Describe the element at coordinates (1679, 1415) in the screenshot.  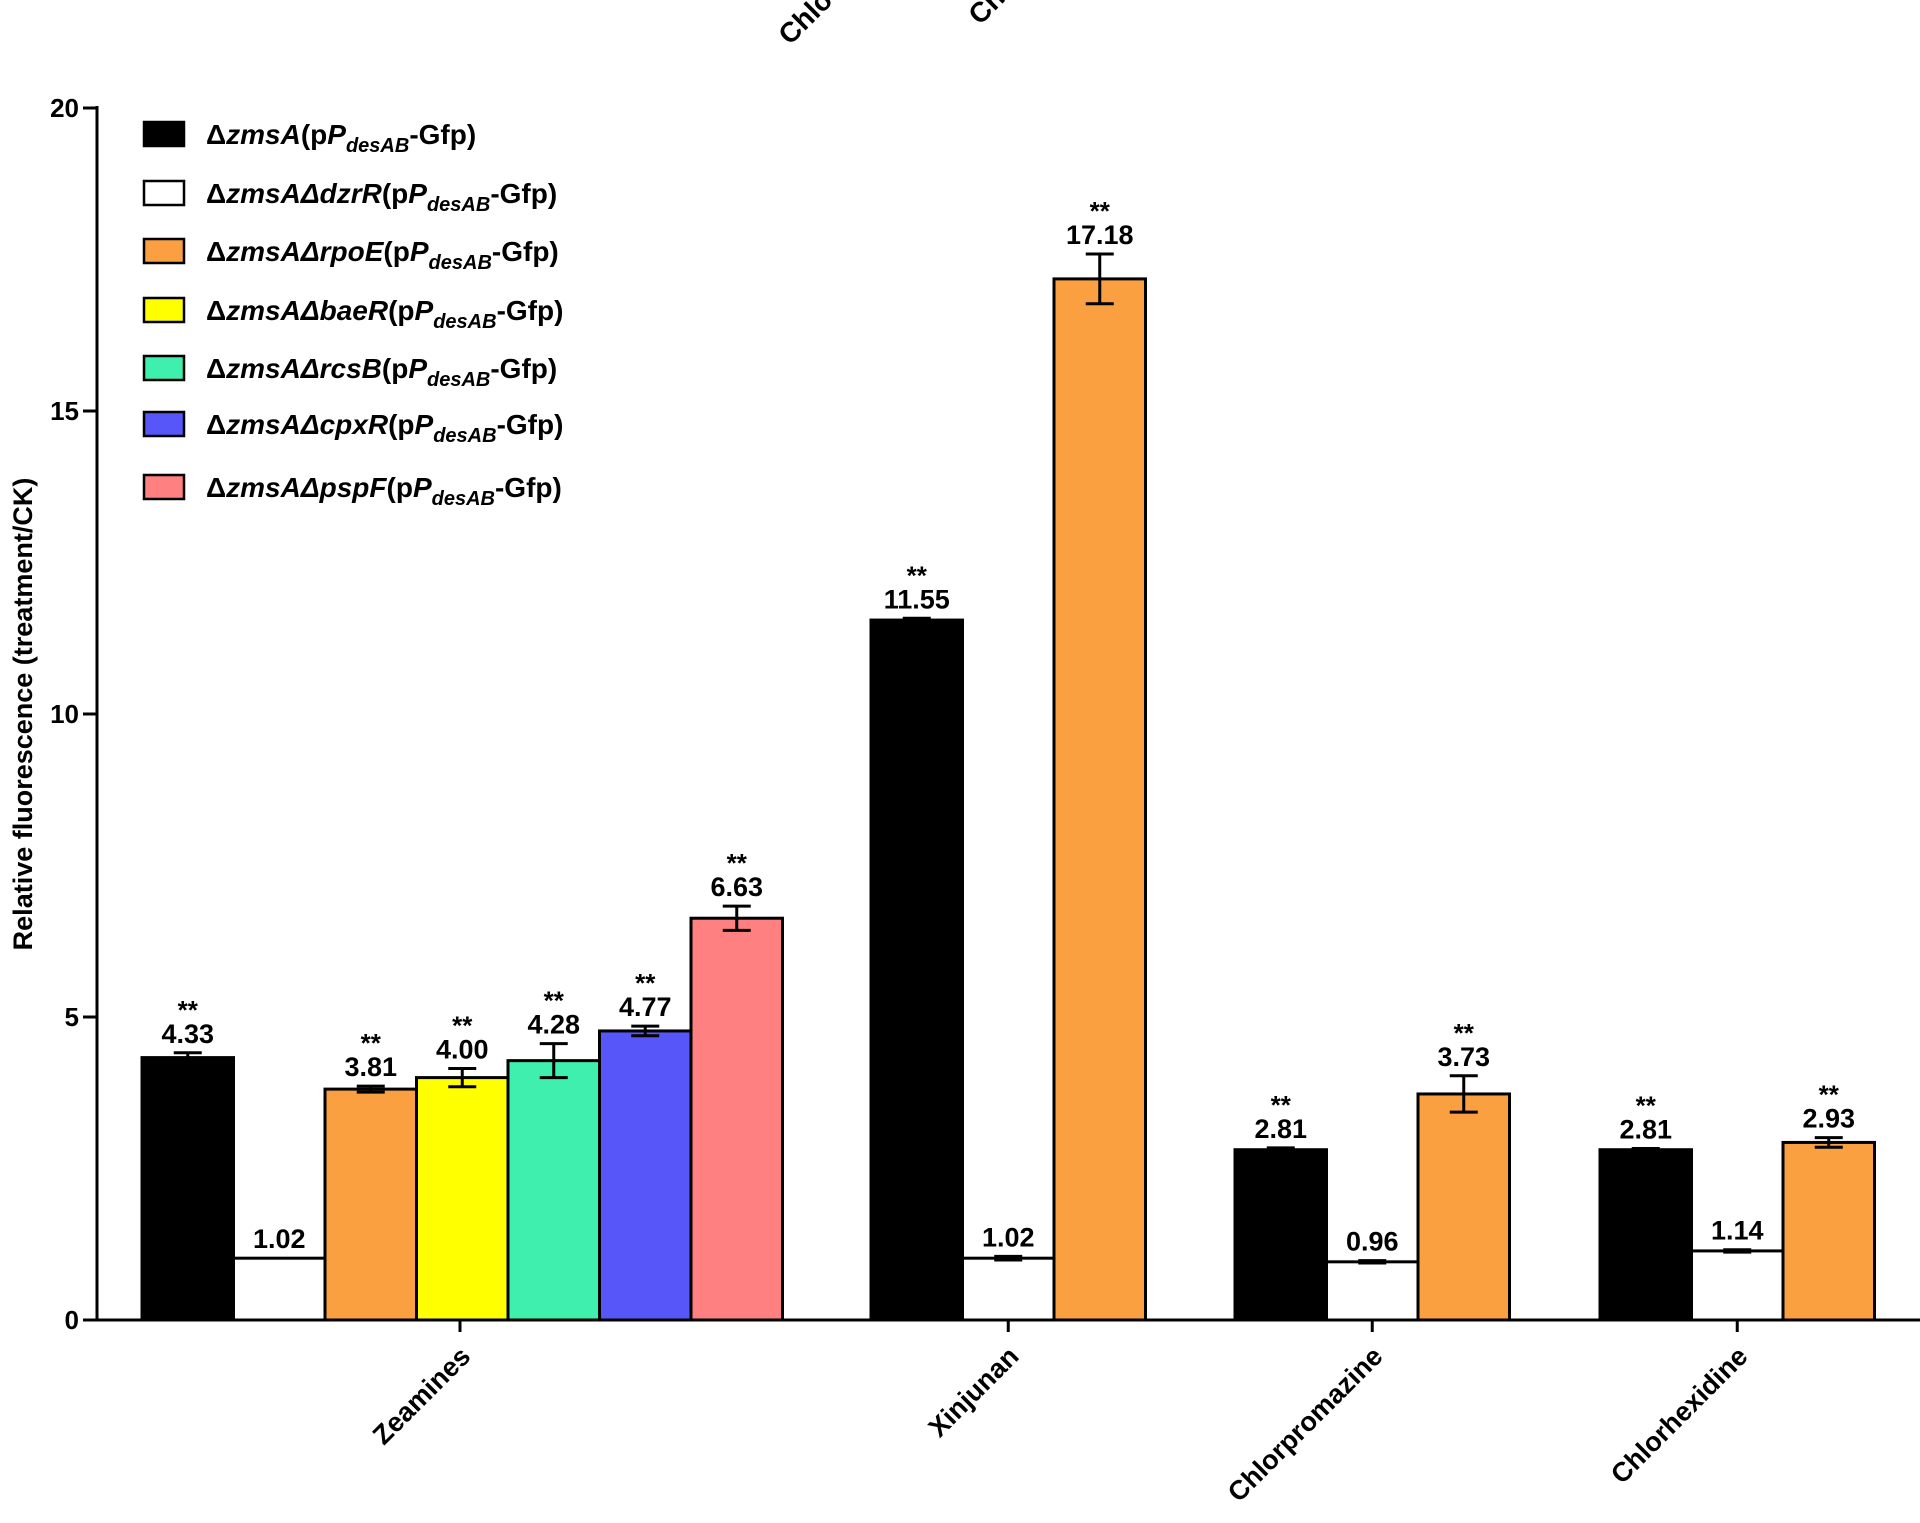
I see `x-tick-label: Chlorhexidine` at that location.